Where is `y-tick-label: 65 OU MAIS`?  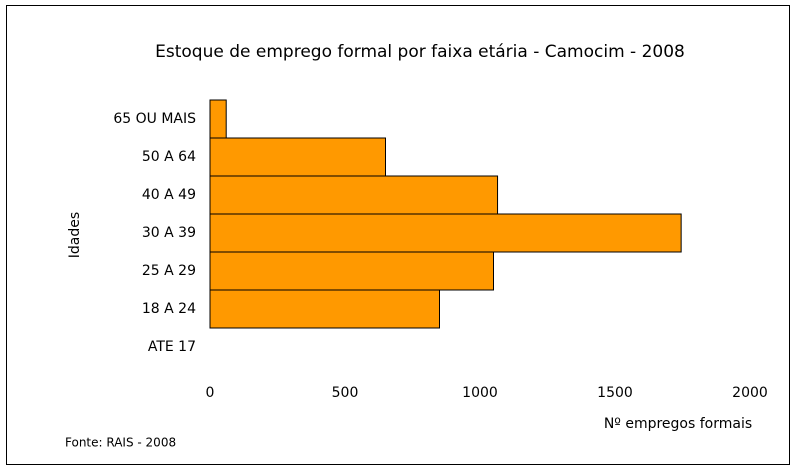
y-tick-label: 65 OU MAIS is located at coordinates (154, 119).